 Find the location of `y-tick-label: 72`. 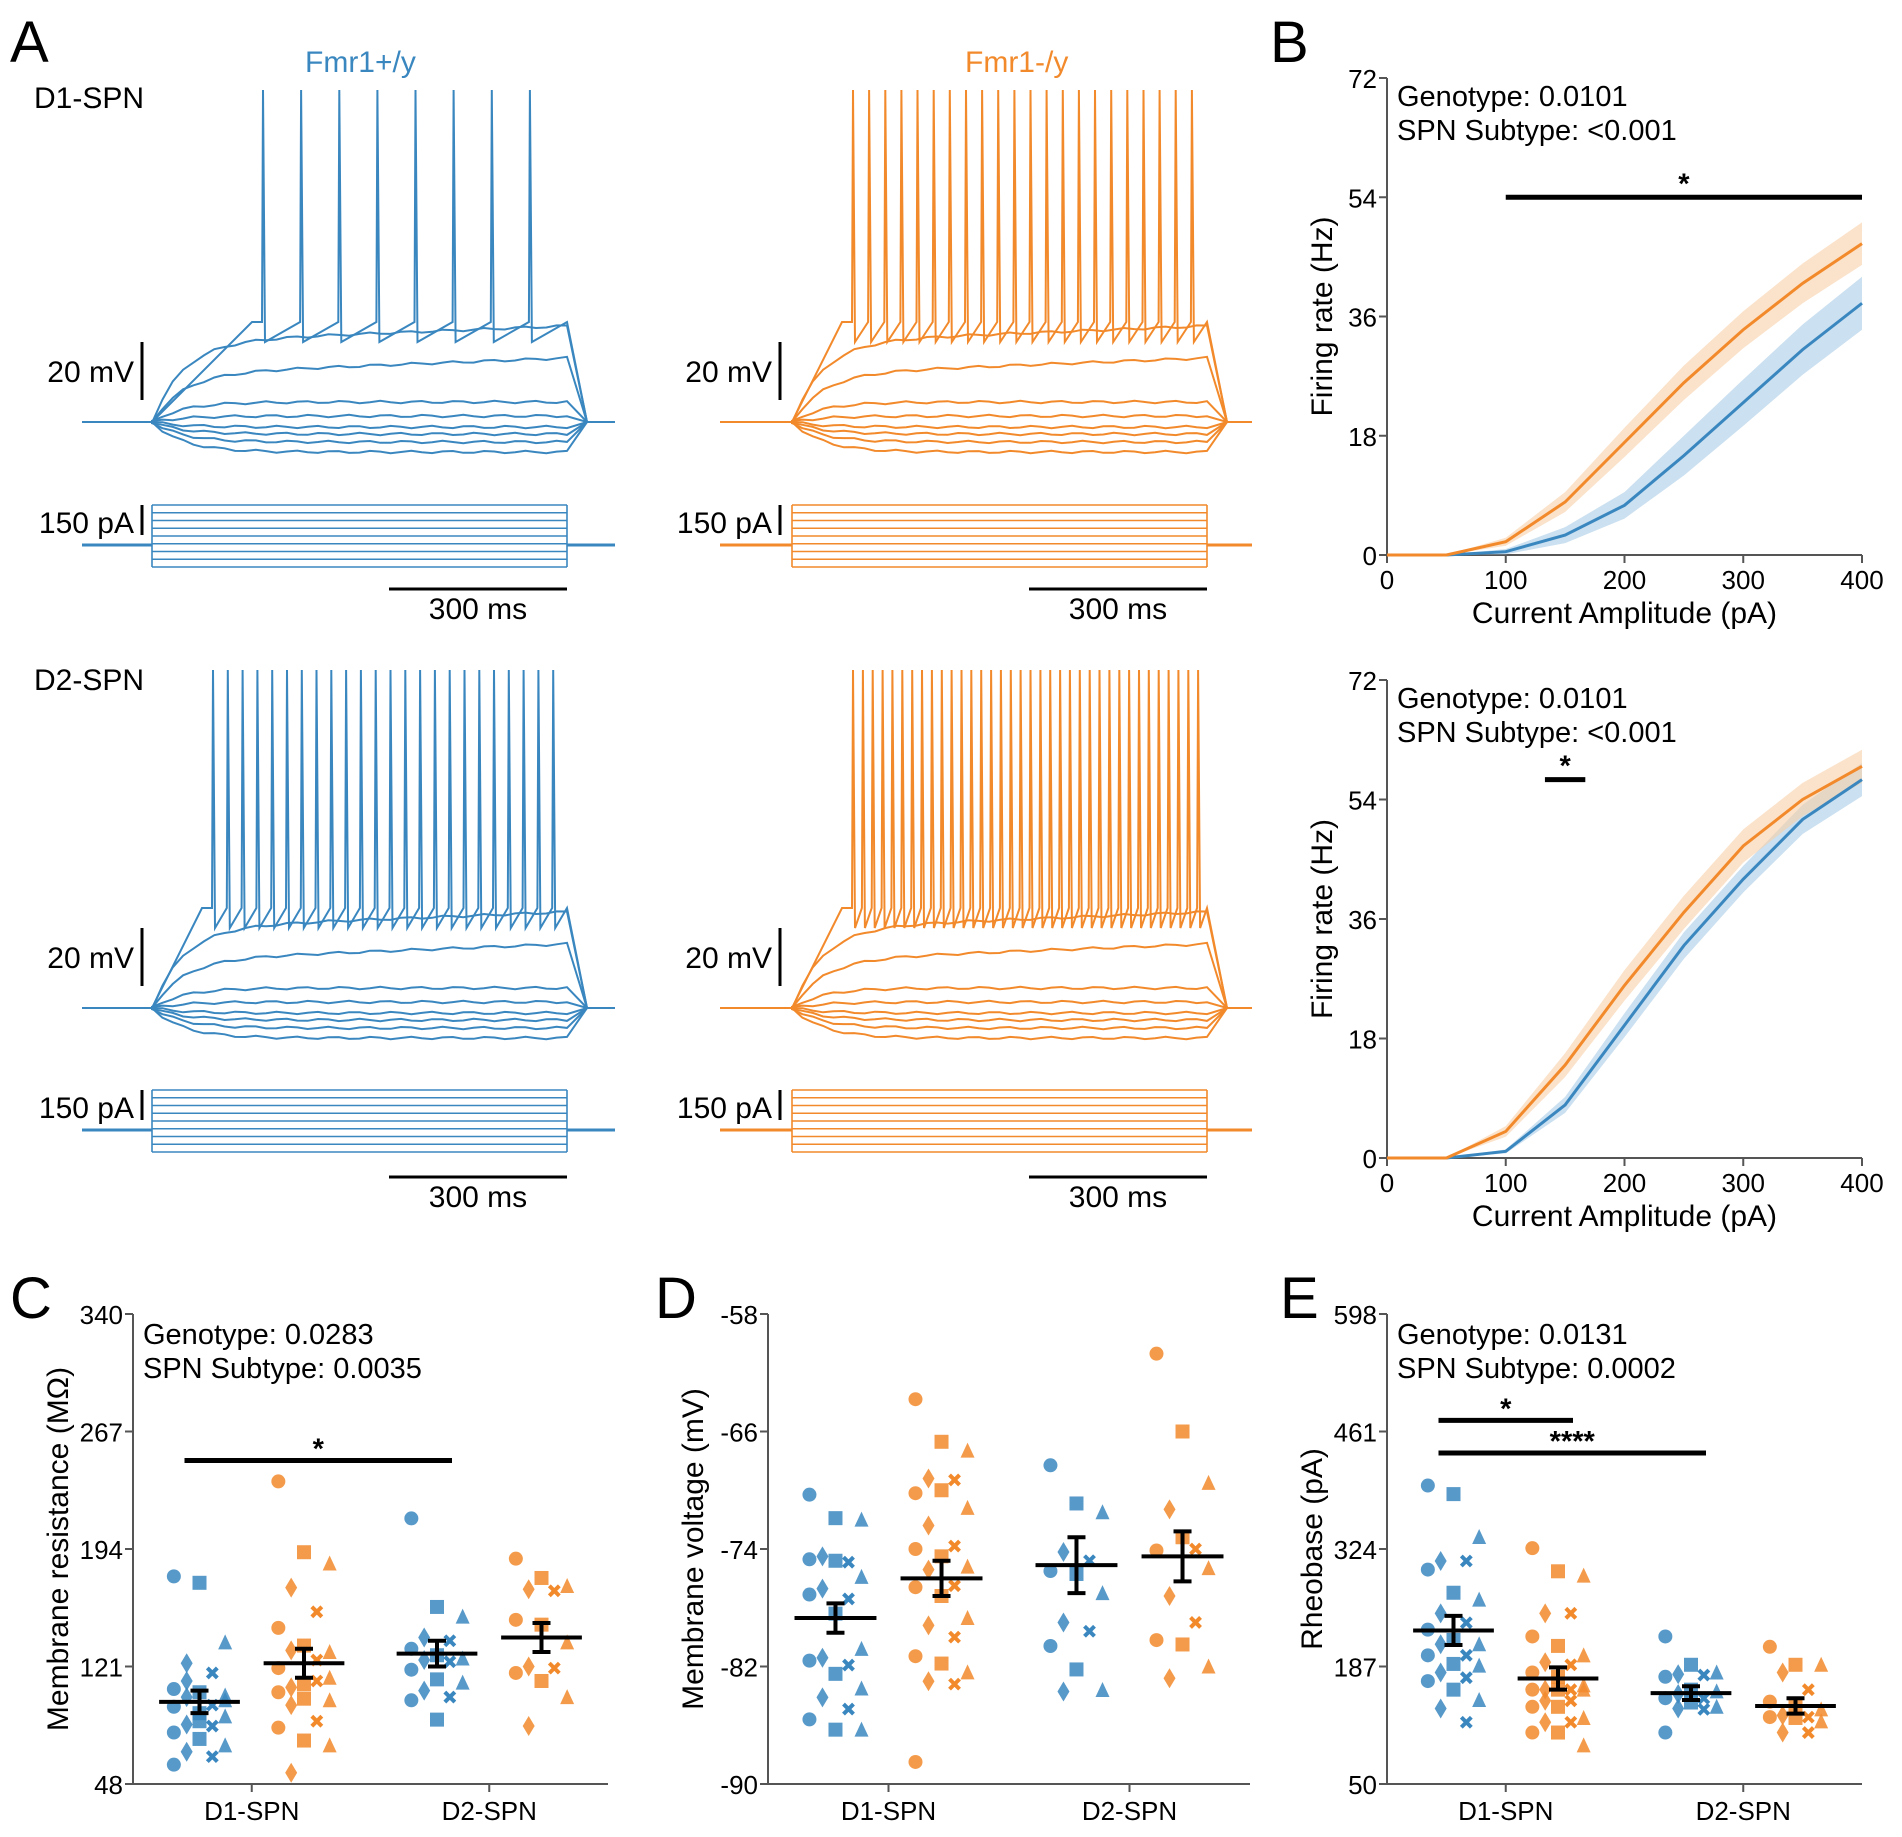

y-tick-label: 72 is located at coordinates (1362, 681).